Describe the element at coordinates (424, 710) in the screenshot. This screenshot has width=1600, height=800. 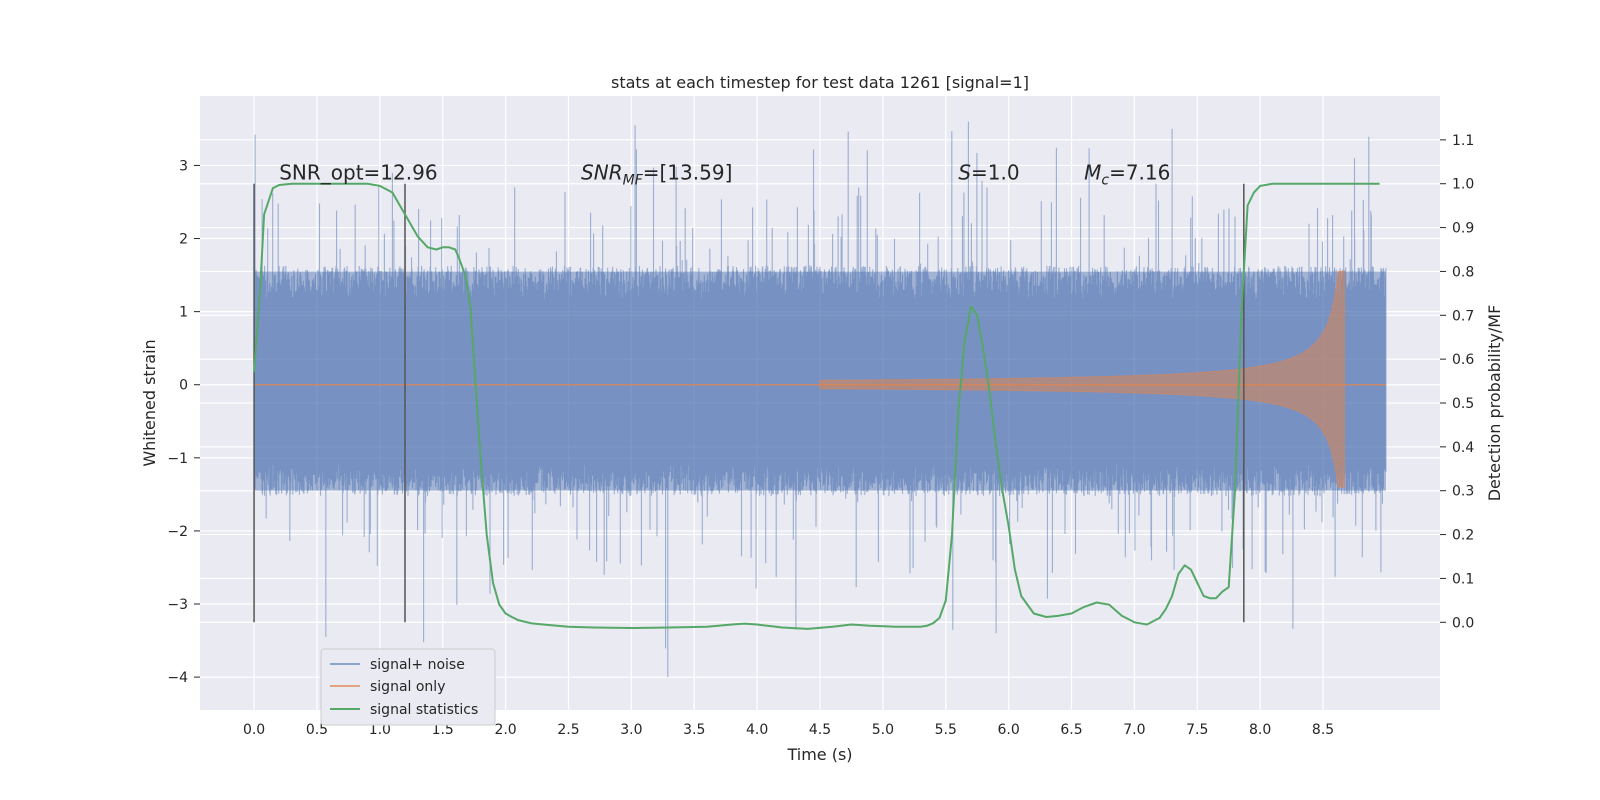
I see `legend-label-statistics: signal statistics` at that location.